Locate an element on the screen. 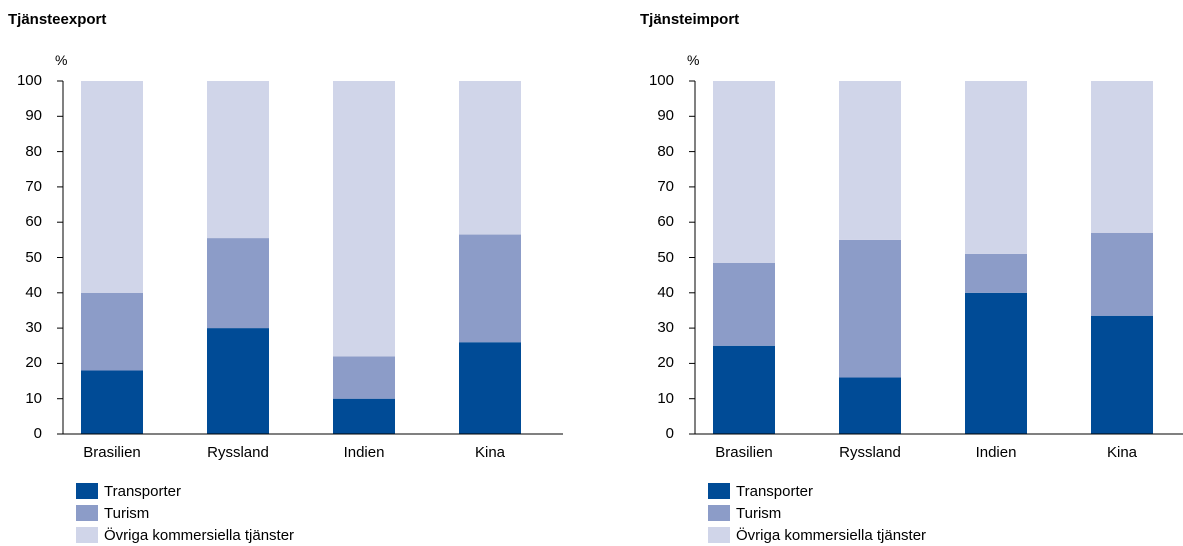  chart-title: Tjänsteimport is located at coordinates (690, 19).